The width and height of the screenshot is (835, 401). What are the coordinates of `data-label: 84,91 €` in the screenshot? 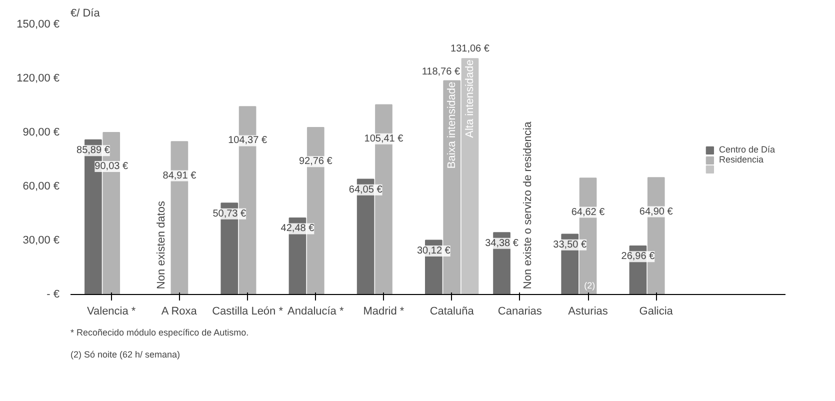 It's located at (179, 176).